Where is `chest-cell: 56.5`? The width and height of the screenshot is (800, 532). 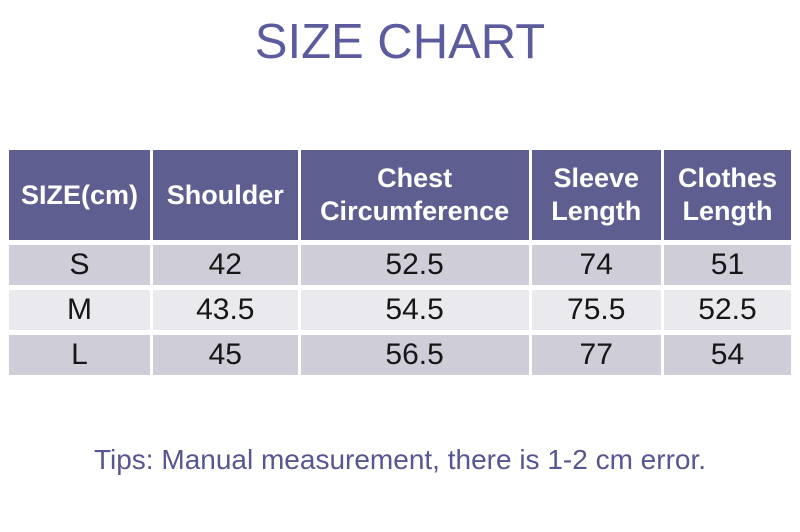
chest-cell: 56.5 is located at coordinates (414, 355).